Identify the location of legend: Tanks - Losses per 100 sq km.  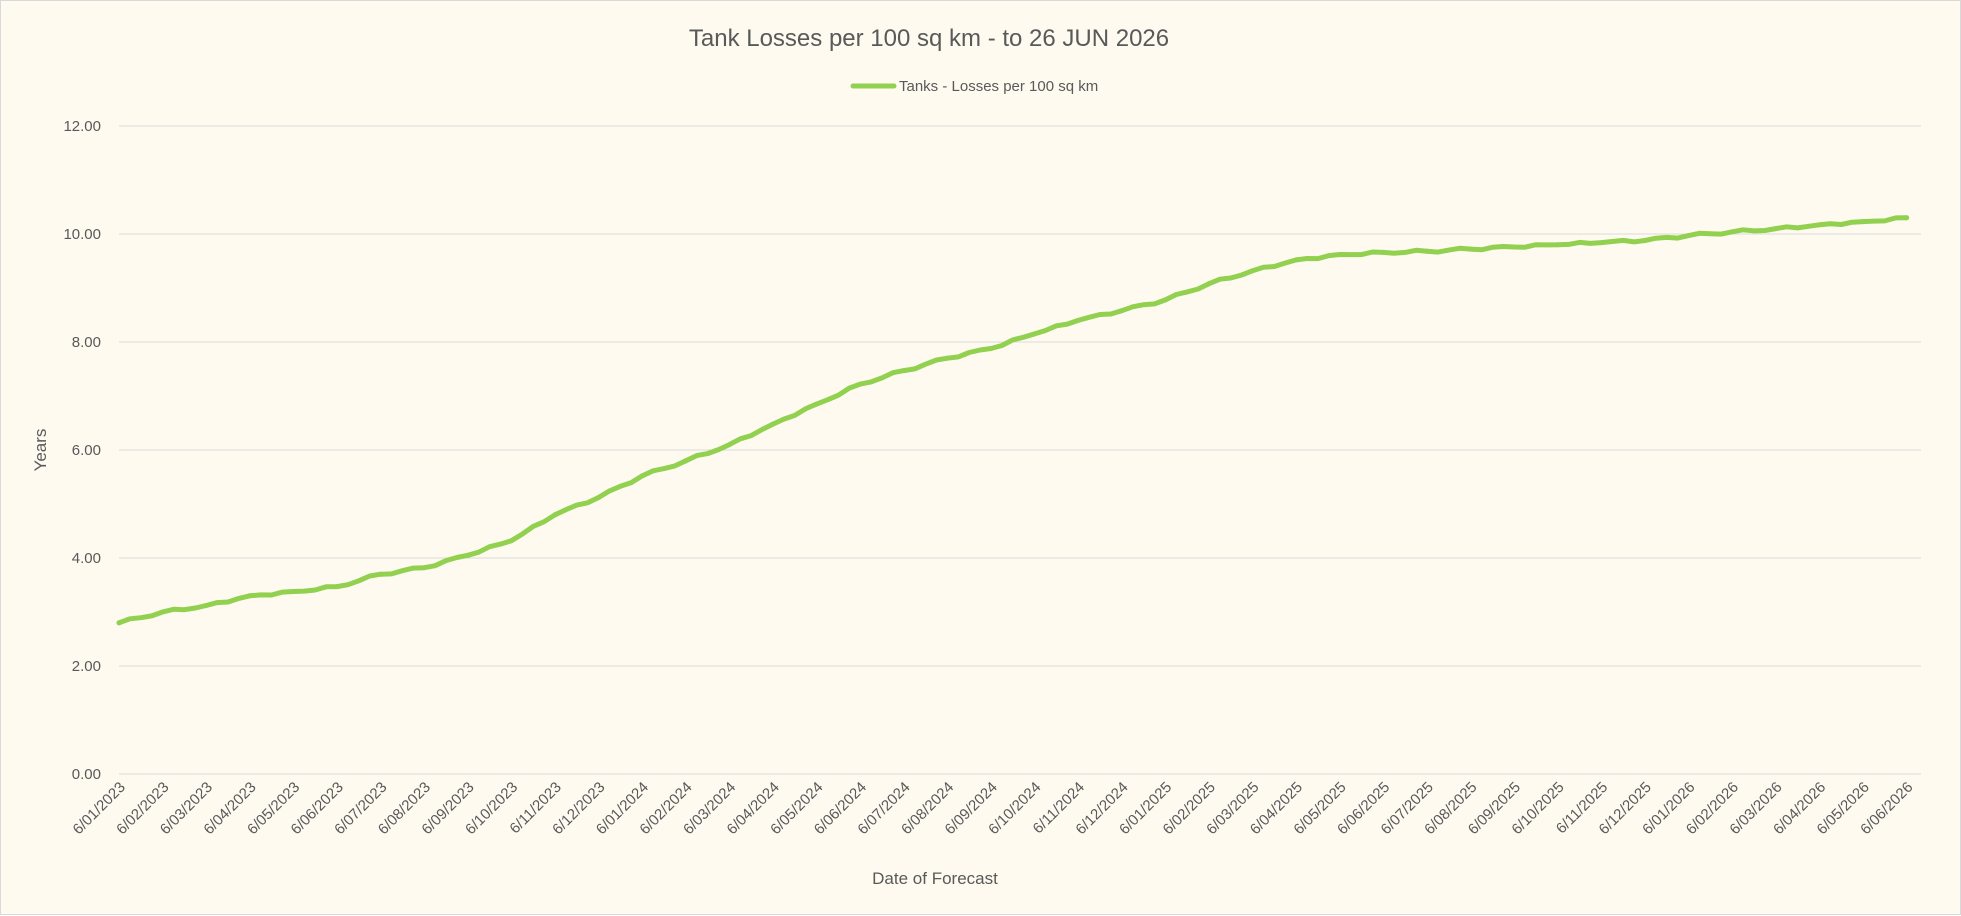
(974, 86).